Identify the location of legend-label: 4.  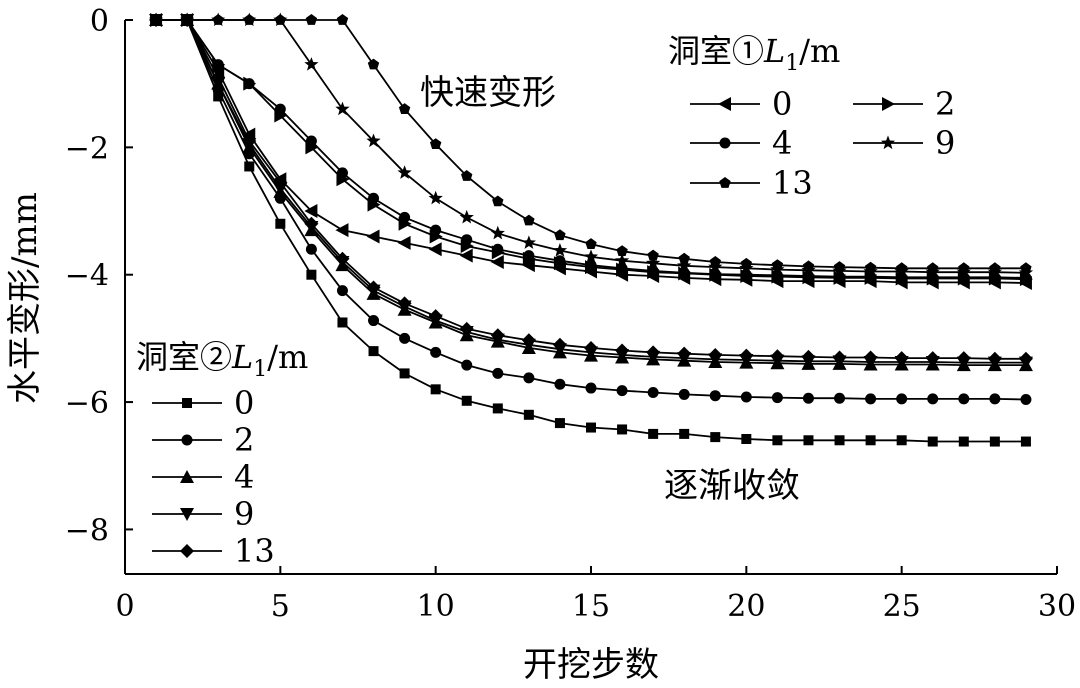
(782, 143).